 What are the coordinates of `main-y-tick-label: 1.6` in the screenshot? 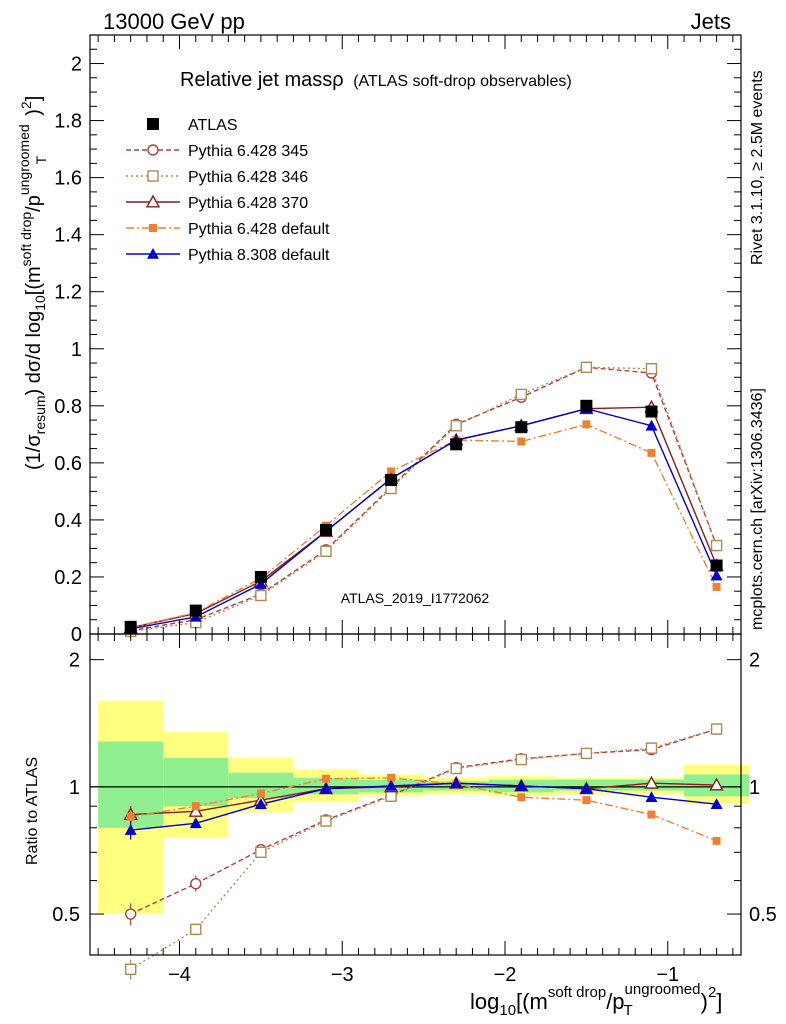 It's located at (68, 179).